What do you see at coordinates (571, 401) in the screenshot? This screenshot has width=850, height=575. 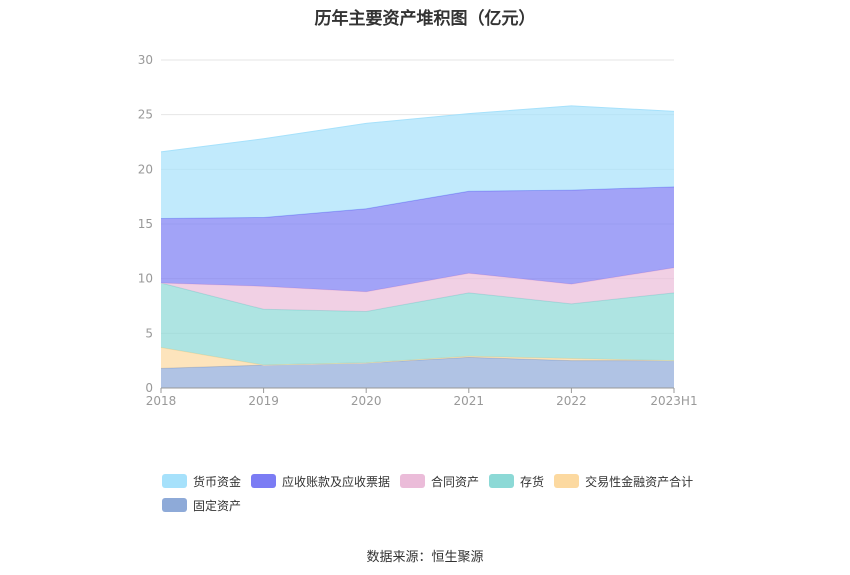 I see `x-tick-label: 2022` at bounding box center [571, 401].